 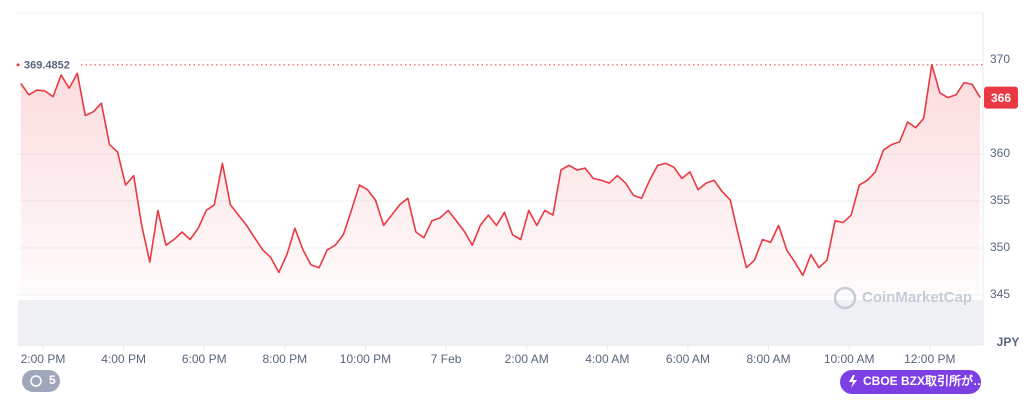 I want to click on x-tick-label: 6:00 AM, so click(x=688, y=359).